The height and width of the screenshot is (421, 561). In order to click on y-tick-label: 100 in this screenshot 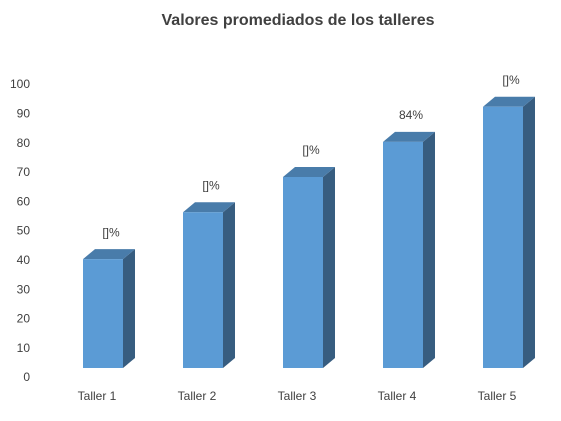, I will do `click(20, 84)`.